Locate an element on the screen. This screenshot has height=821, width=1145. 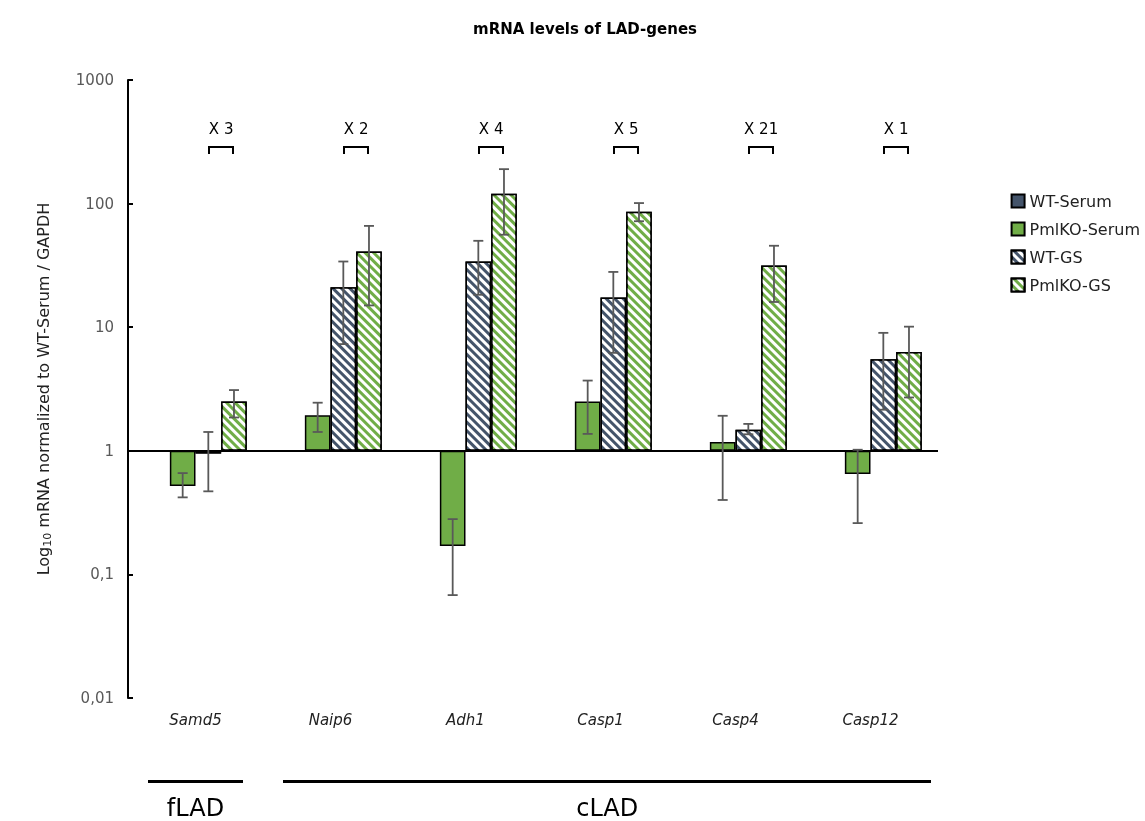
x-tick-label: Casp12 is located at coordinates (870, 719).